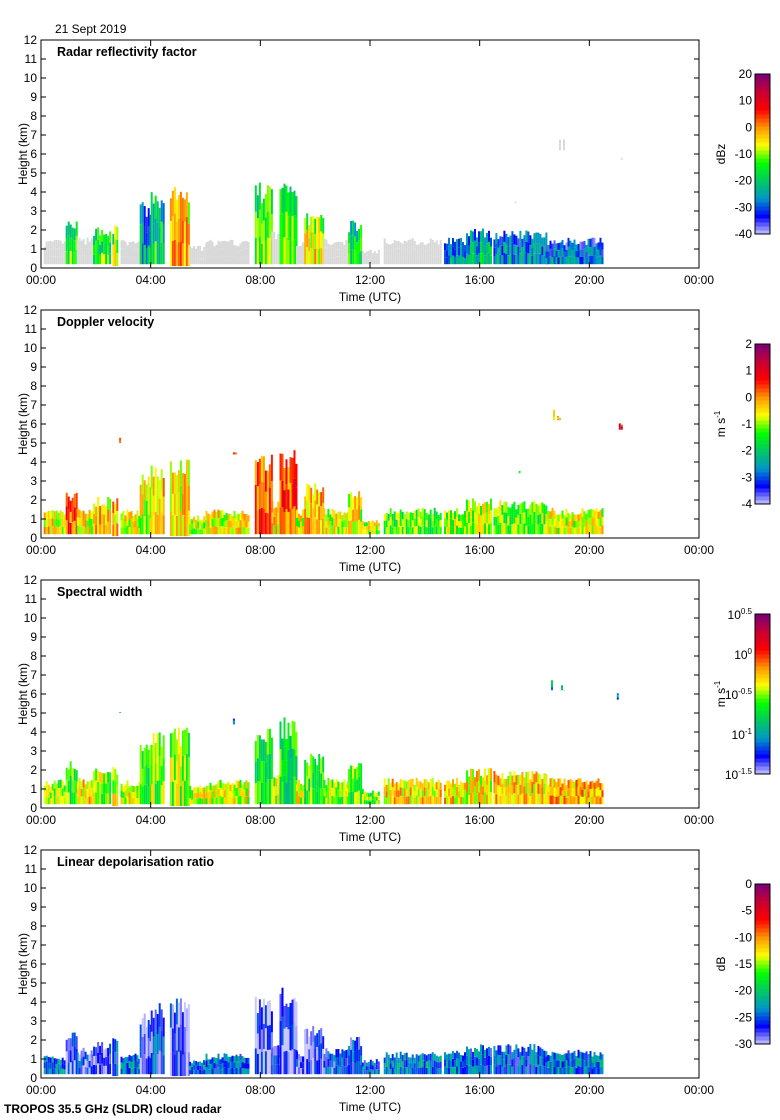 This screenshot has height=1120, width=780. I want to click on colorbar-tick-label: -30, so click(744, 1044).